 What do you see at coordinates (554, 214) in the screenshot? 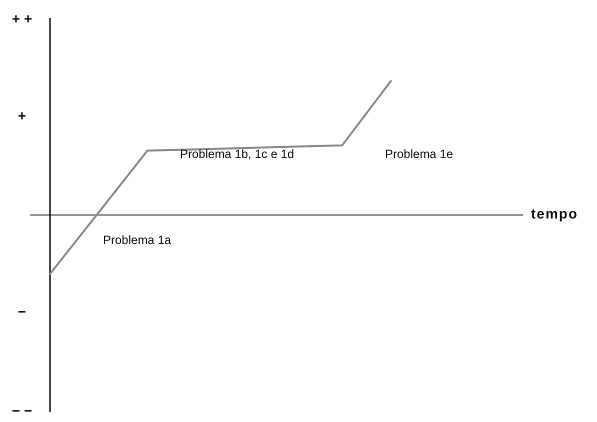
I see `text: tempo` at bounding box center [554, 214].